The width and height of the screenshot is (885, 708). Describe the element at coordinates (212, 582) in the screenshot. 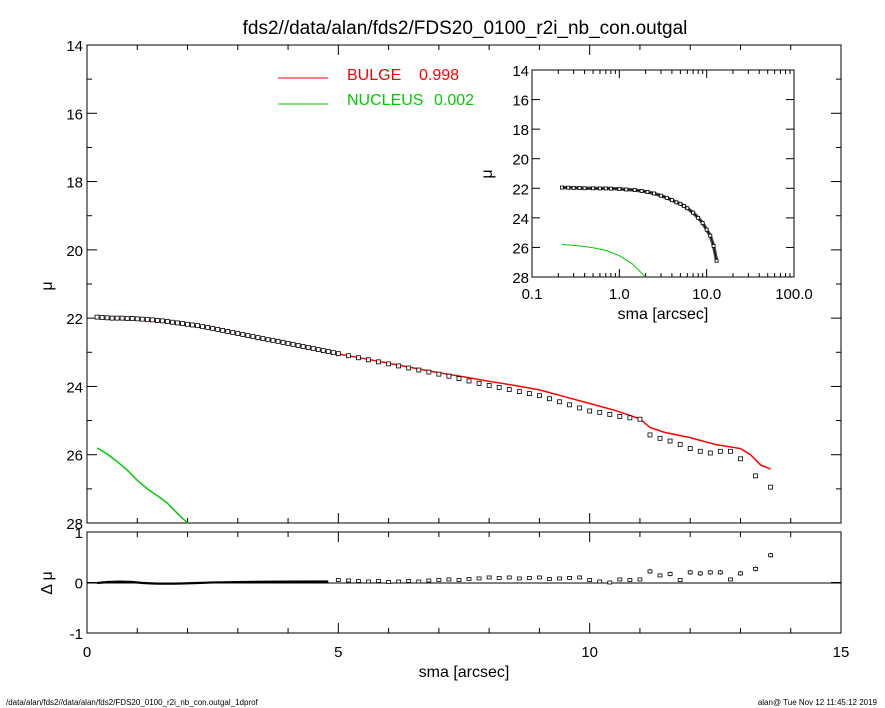

I see `residual-dense-band` at that location.